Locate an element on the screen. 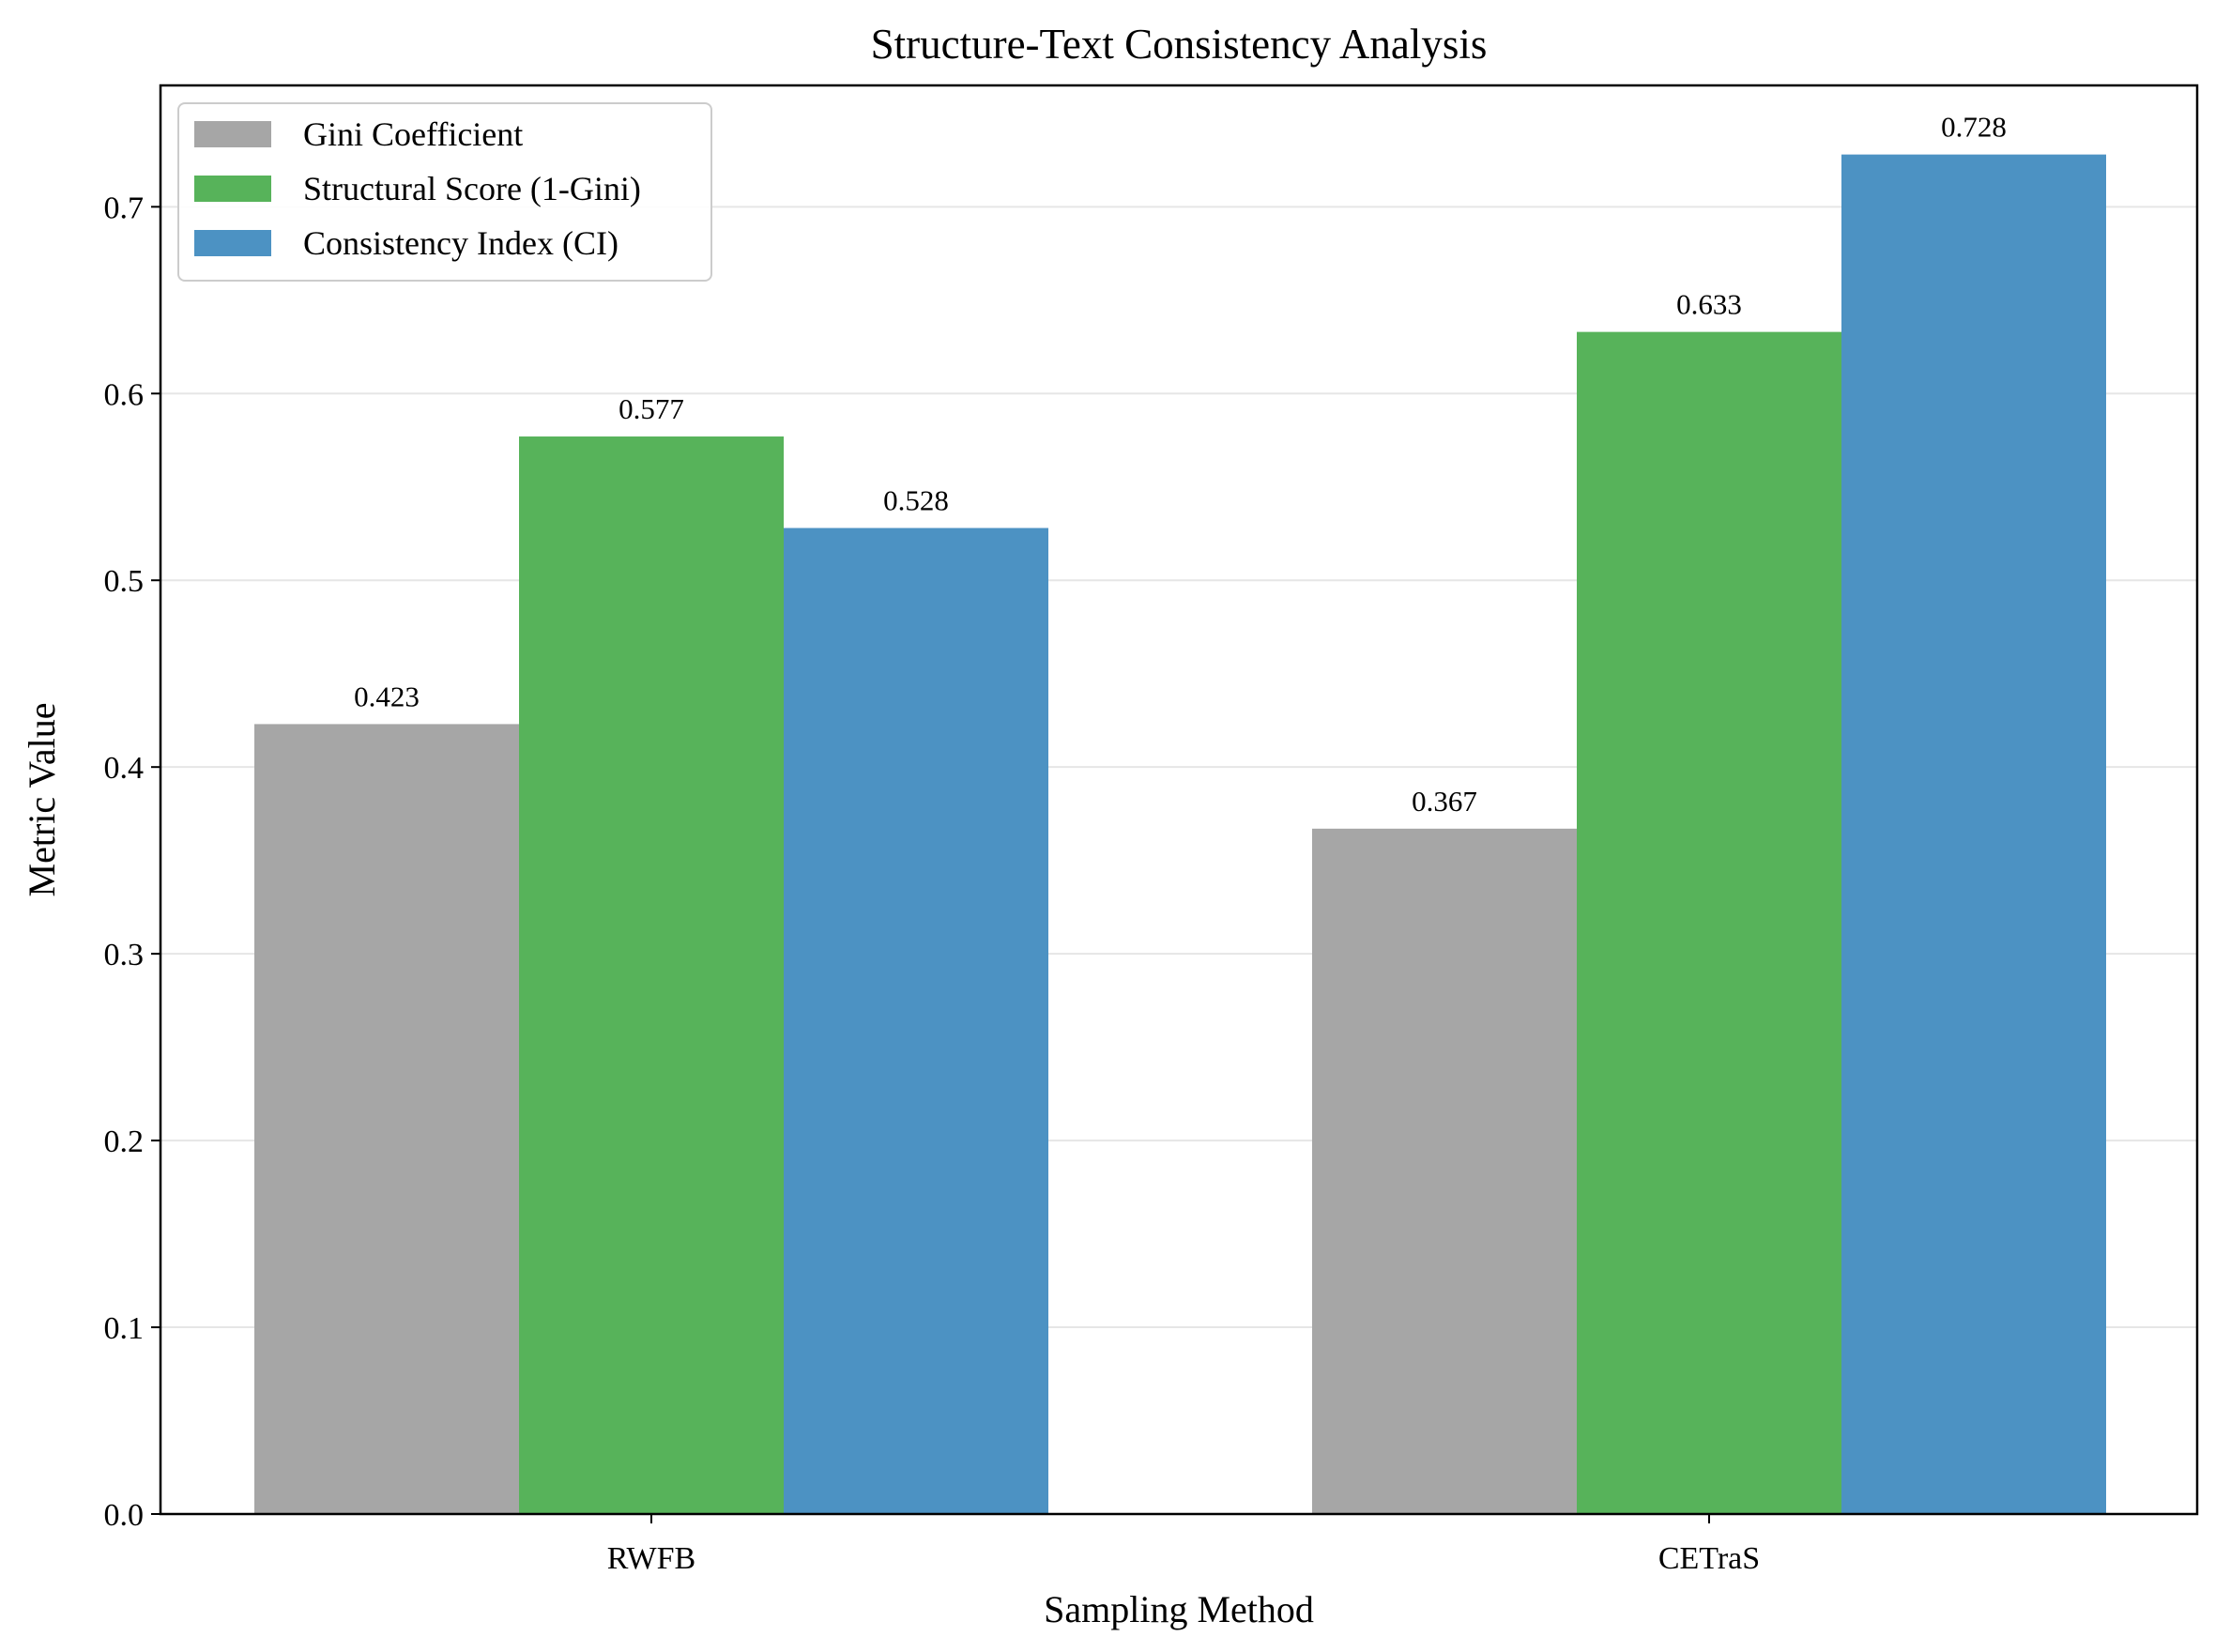  legend-box is located at coordinates (444, 192).